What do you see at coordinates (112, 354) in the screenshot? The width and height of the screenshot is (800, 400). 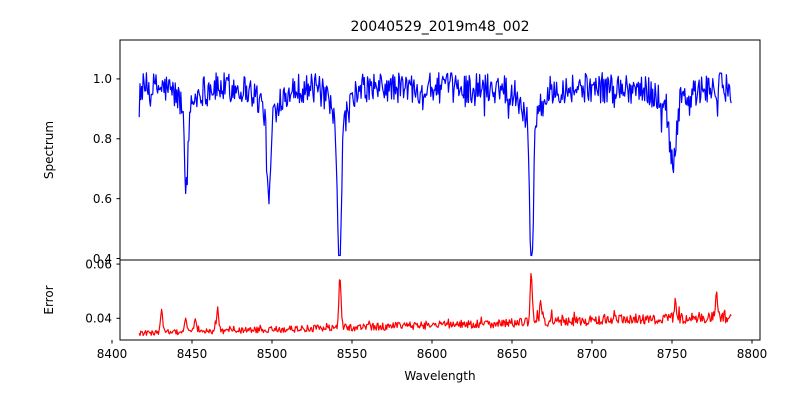 I see `x-tick-label: 8400` at bounding box center [112, 354].